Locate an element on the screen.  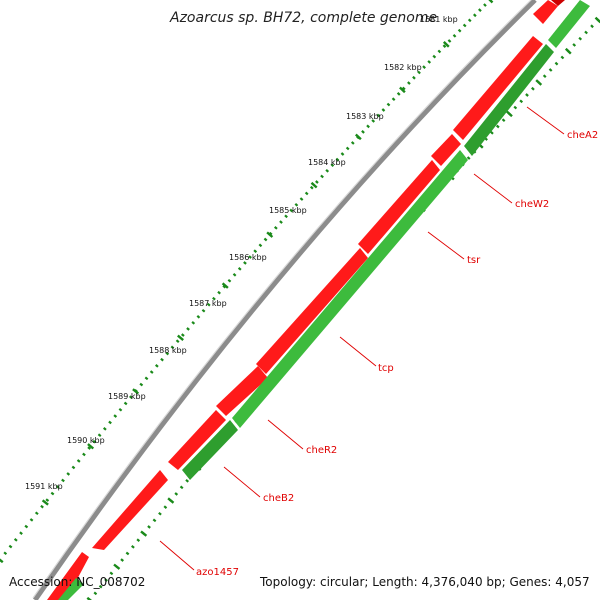
gene-forward-azo1457 is located at coordinates (130, 510).